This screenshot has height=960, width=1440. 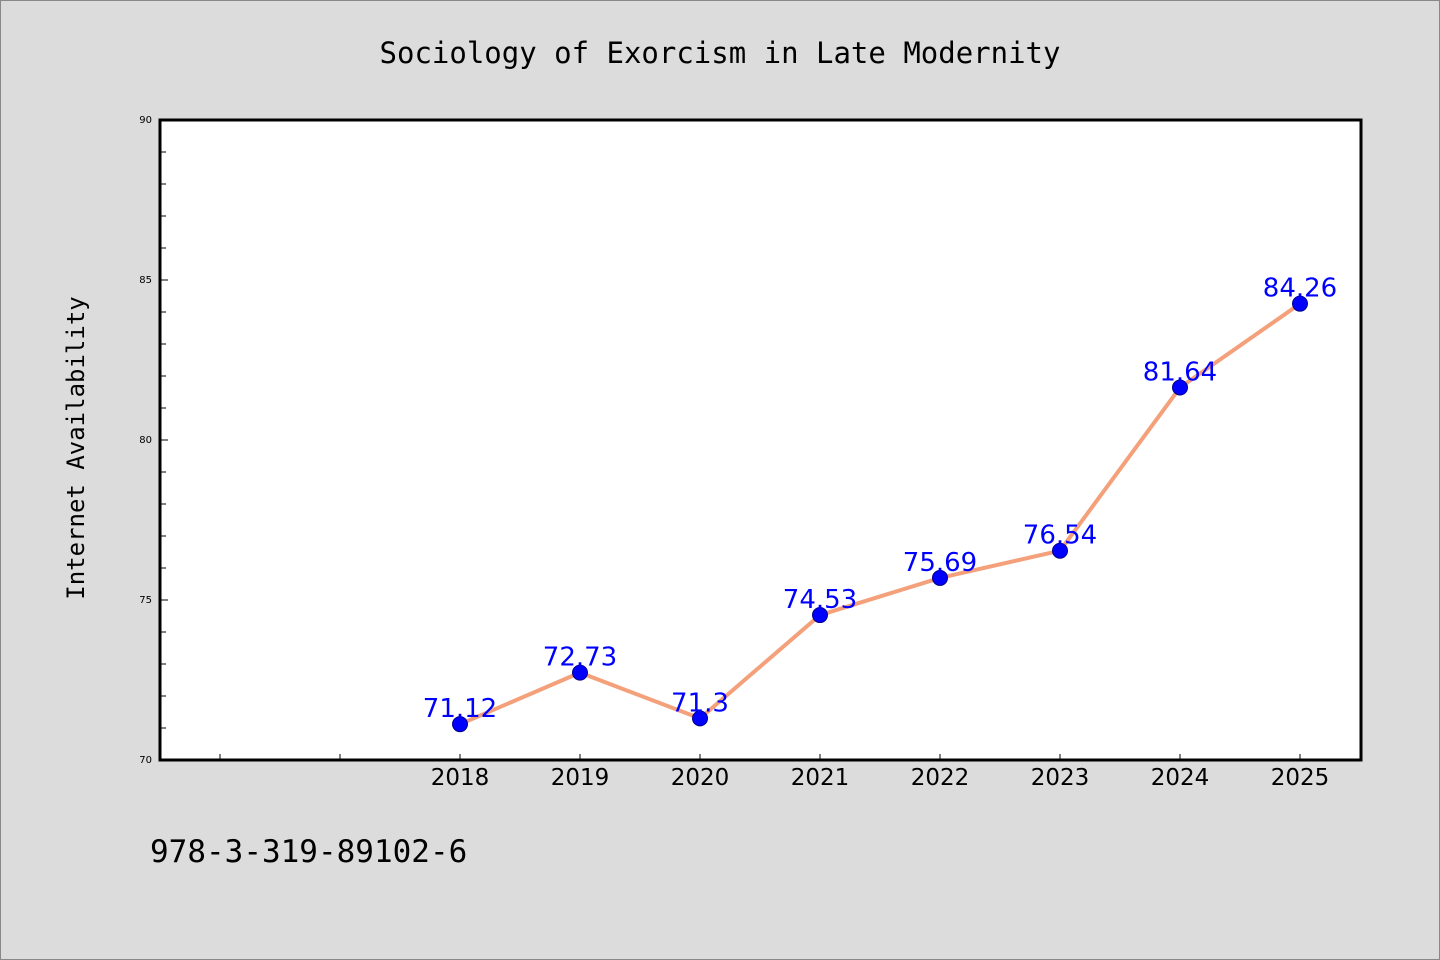 I want to click on y-tick-label: 90, so click(x=145, y=120).